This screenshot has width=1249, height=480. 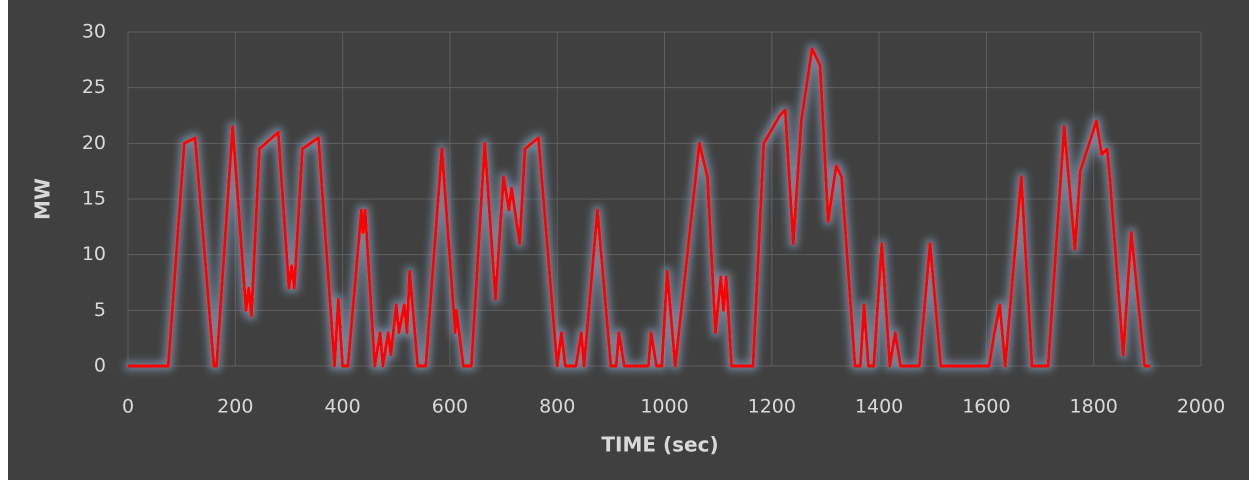 I want to click on x-tick-label: 1600, so click(x=986, y=407).